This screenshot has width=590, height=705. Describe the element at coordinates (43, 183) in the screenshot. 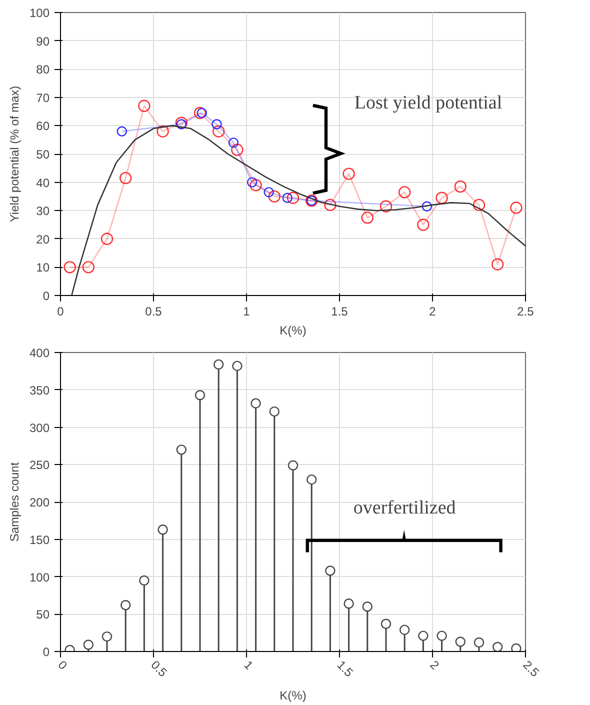

I see `y-tick-label: 40` at that location.